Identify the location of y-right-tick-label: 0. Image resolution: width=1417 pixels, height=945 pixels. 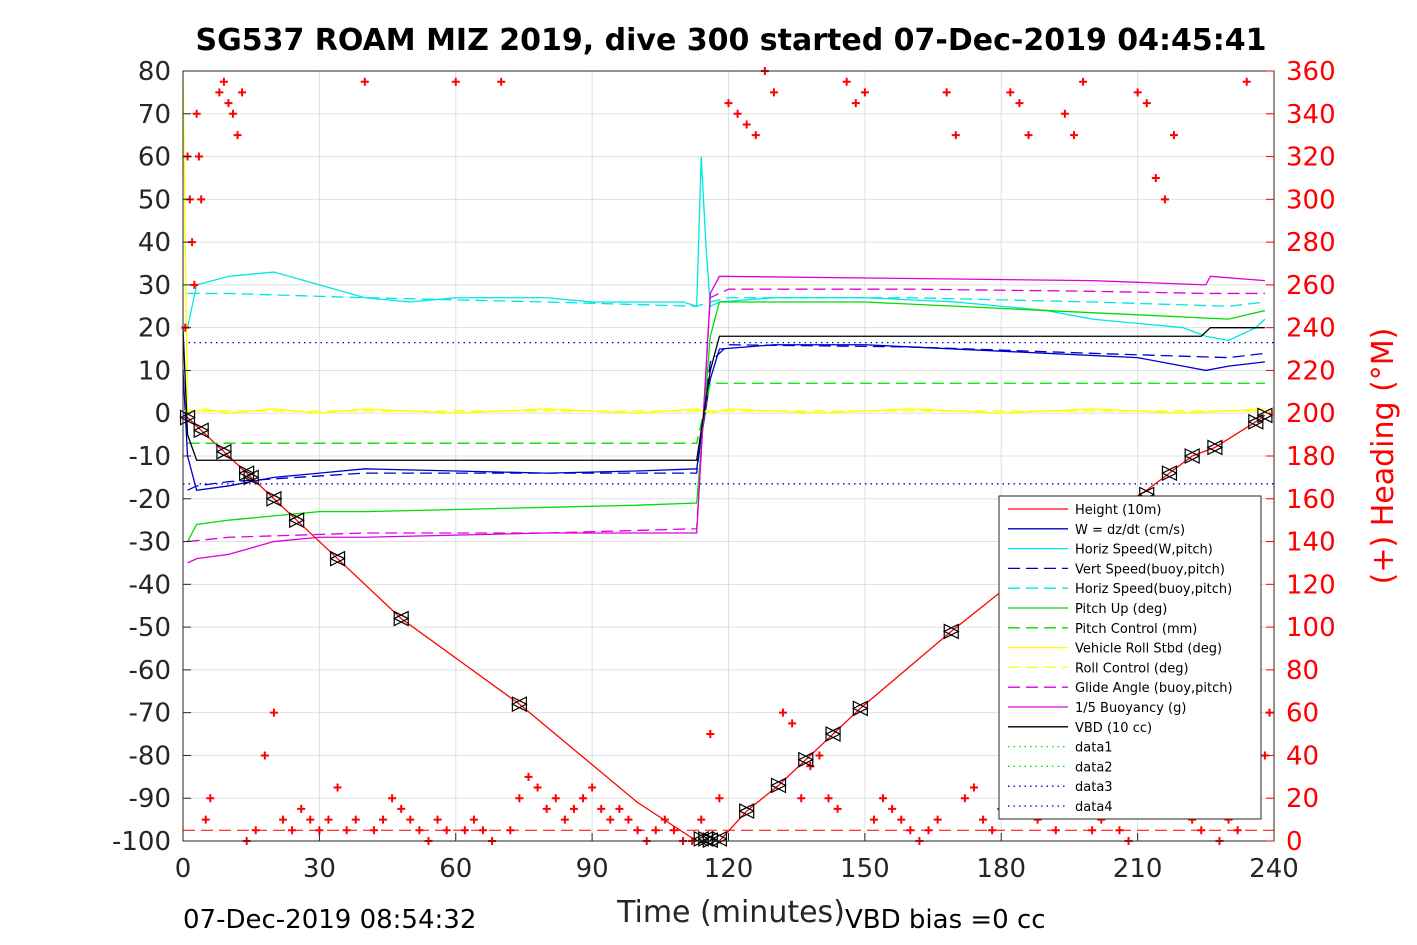
(1294, 842).